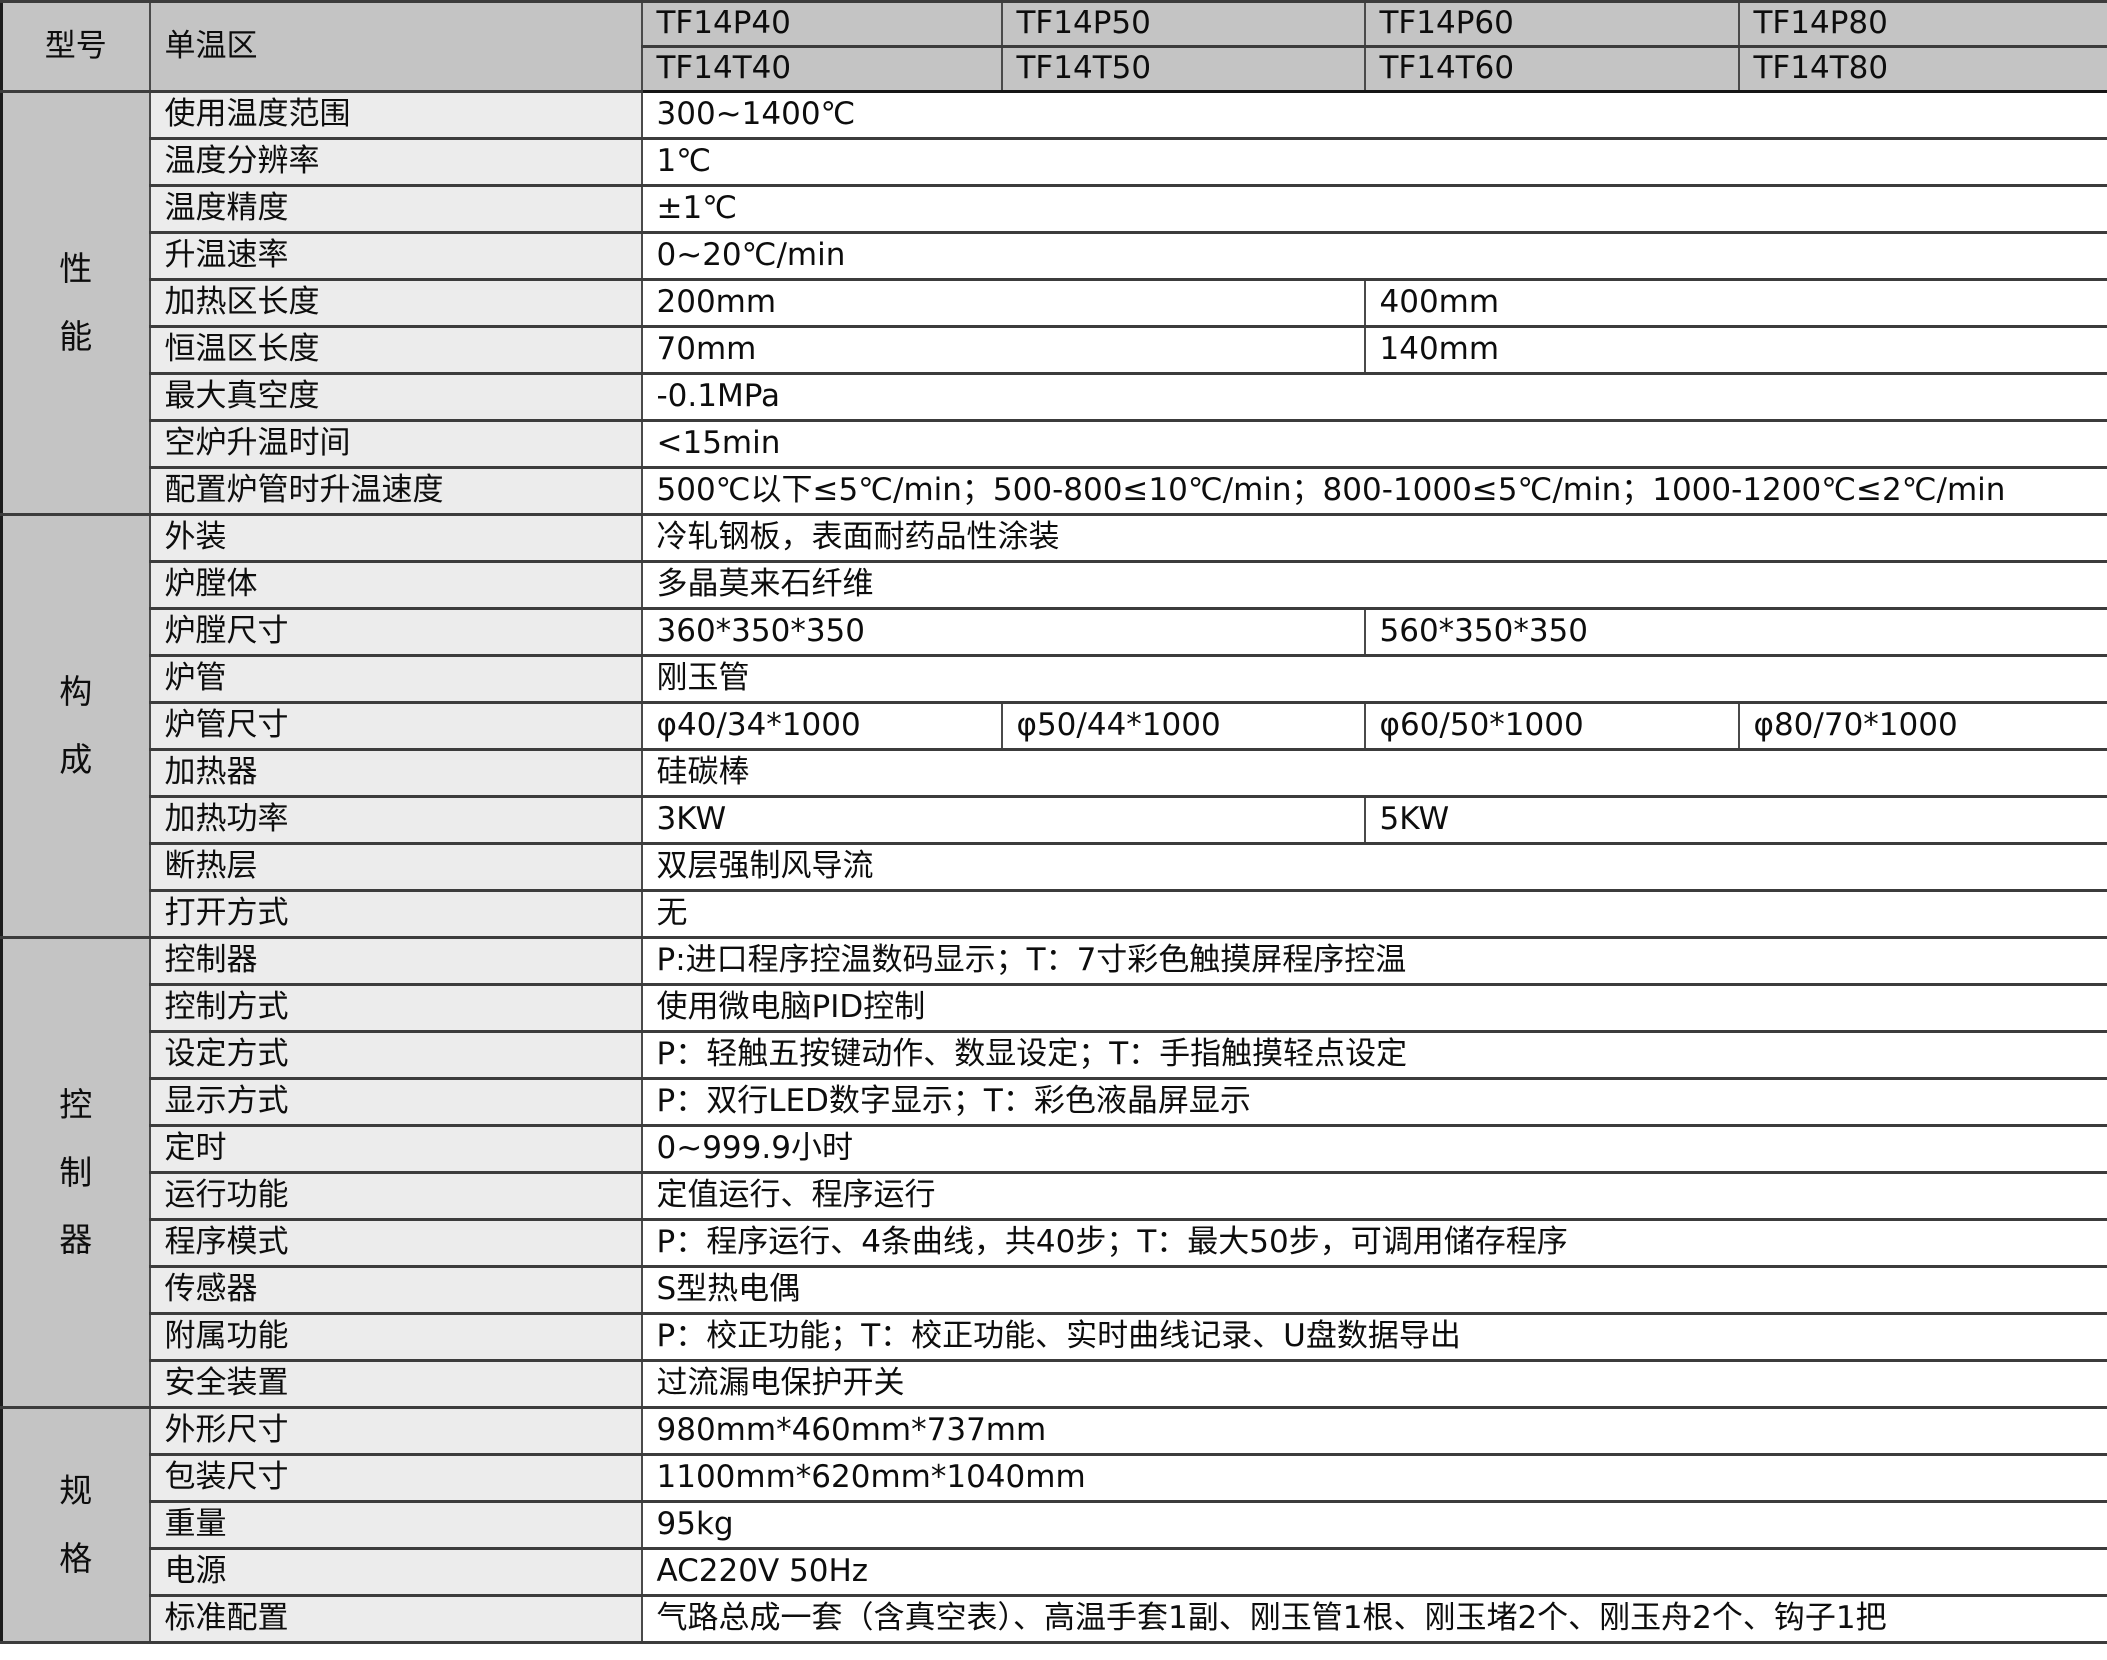 The image size is (2107, 1660). Describe the element at coordinates (1551, 69) in the screenshot. I see `model-name-cell: TF14T60` at that location.